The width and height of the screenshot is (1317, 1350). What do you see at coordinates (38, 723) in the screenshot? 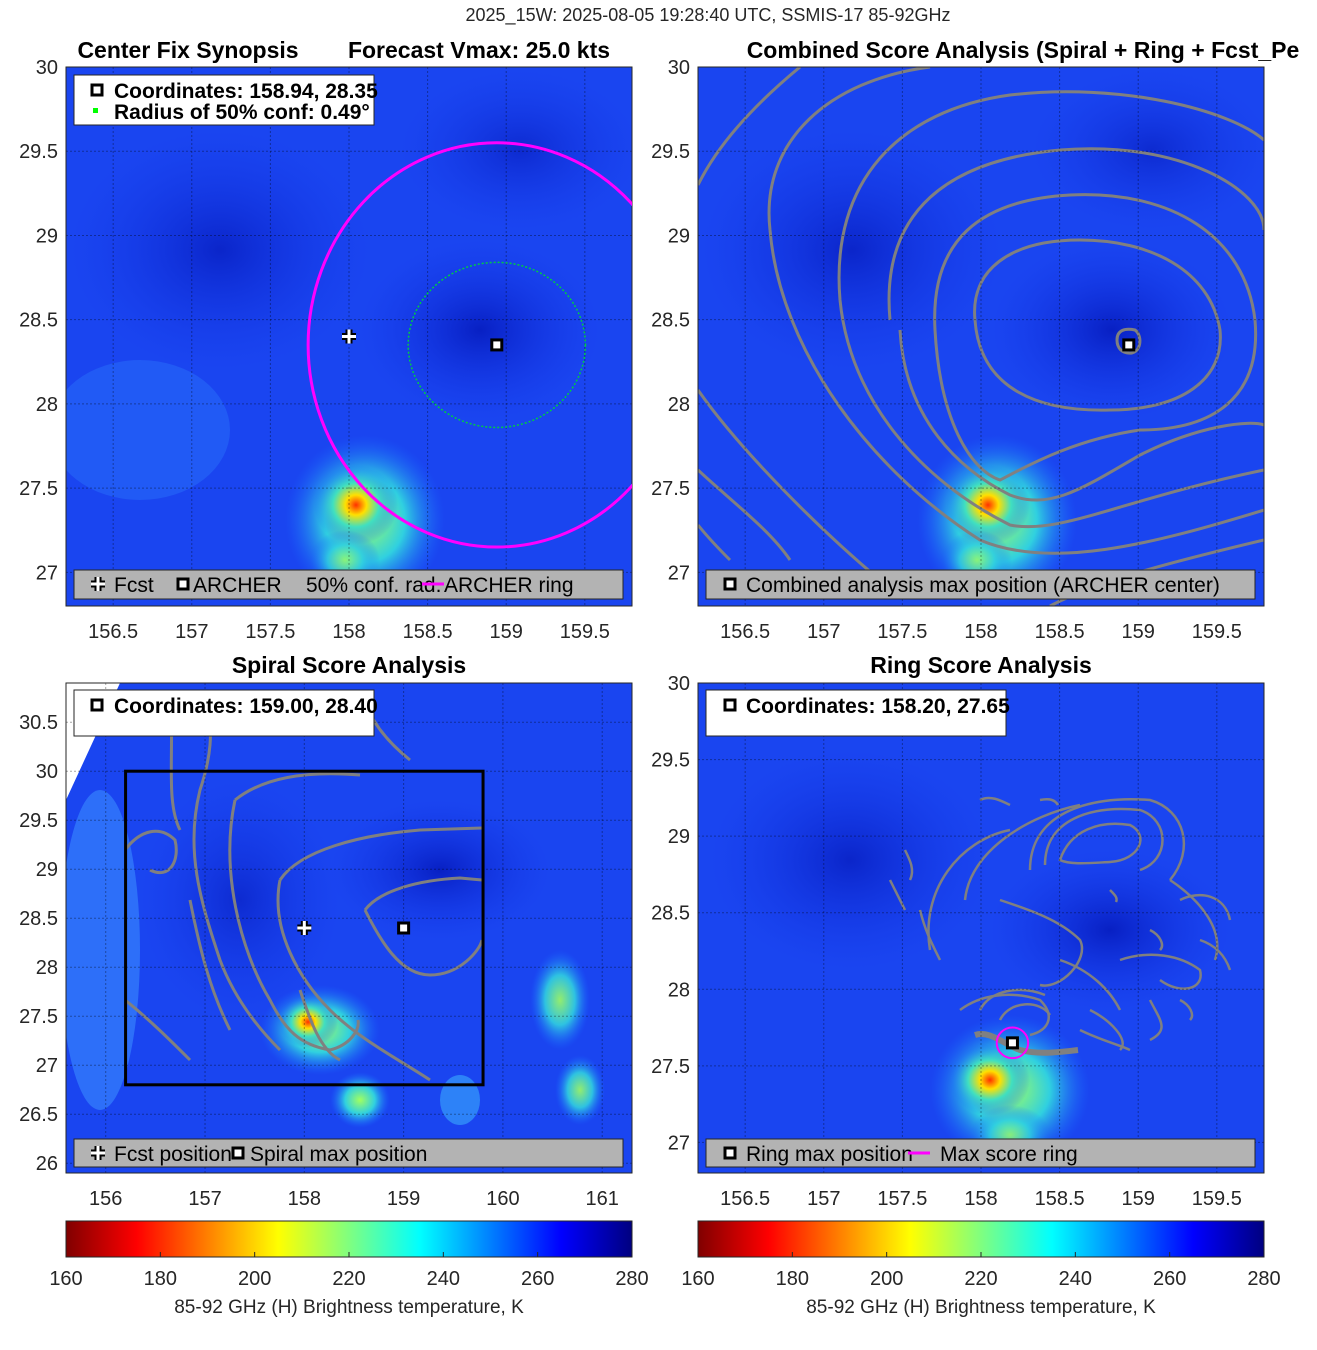
I see `y-tick-label: 30.5` at bounding box center [38, 723].